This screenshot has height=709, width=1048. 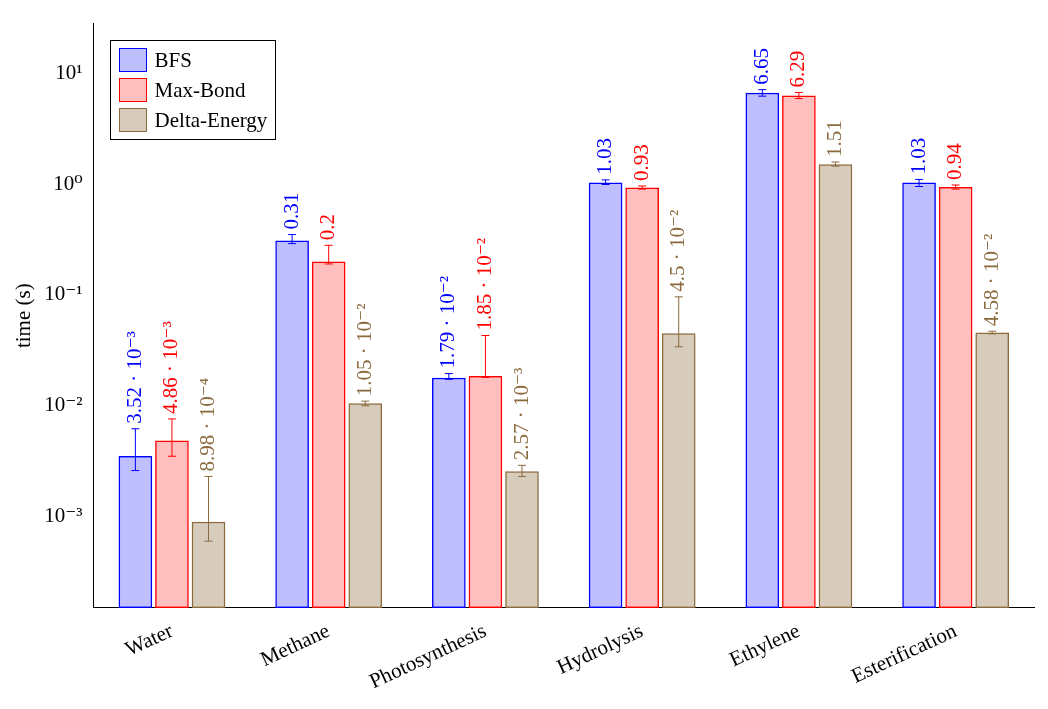 I want to click on y-tick-label: 10⁻³, so click(x=63, y=515).